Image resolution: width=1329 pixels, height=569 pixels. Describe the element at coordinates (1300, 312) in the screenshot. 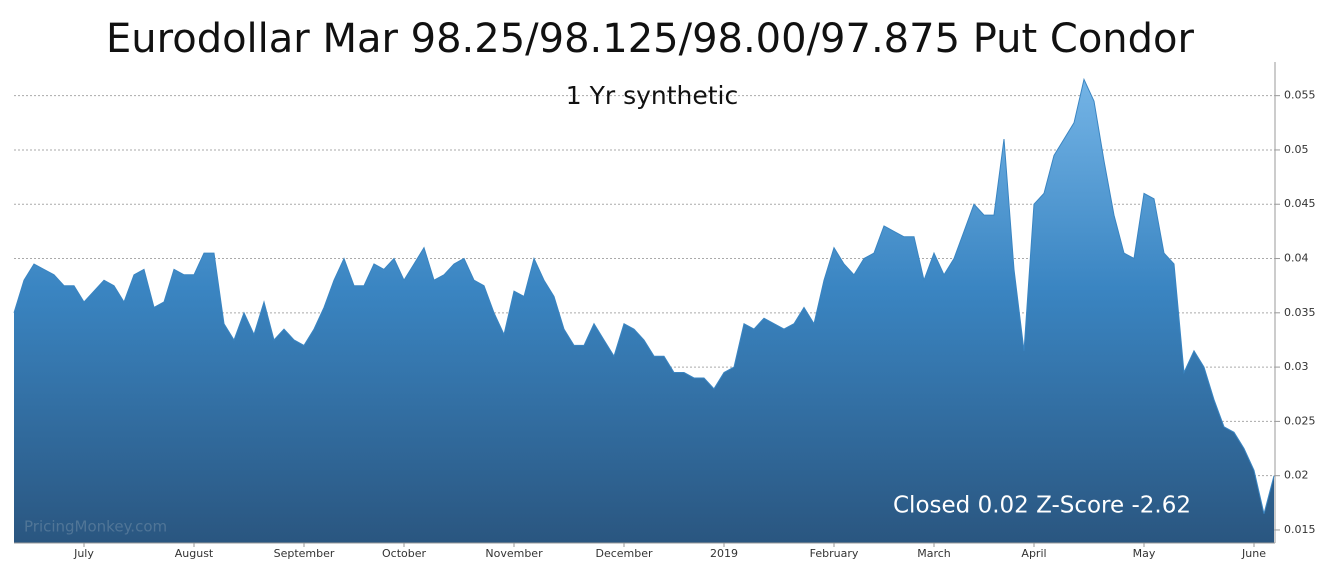

I see `y-tick-label: 0.035` at that location.